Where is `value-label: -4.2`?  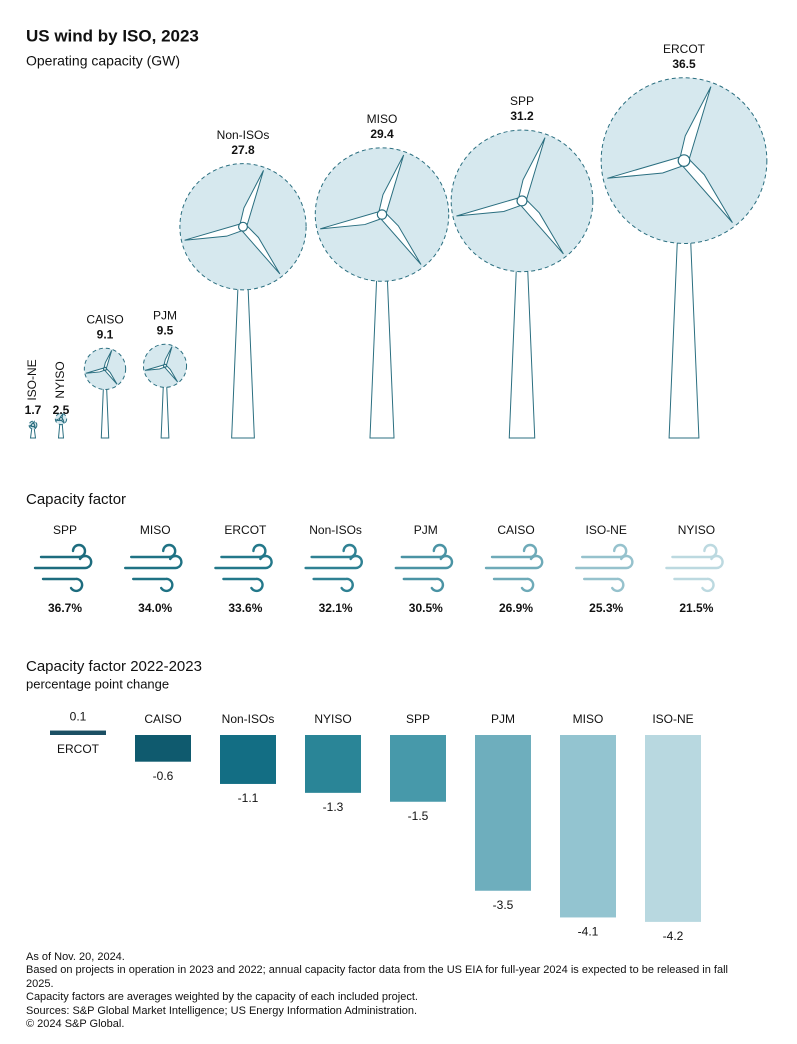
value-label: -4.2 is located at coordinates (673, 936).